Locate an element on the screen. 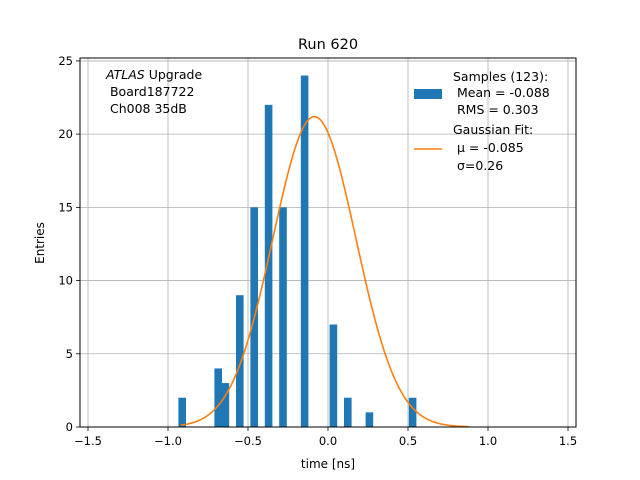 Image resolution: width=640 pixels, height=480 pixels. legend-samples-title: Samples (123): is located at coordinates (500, 76).